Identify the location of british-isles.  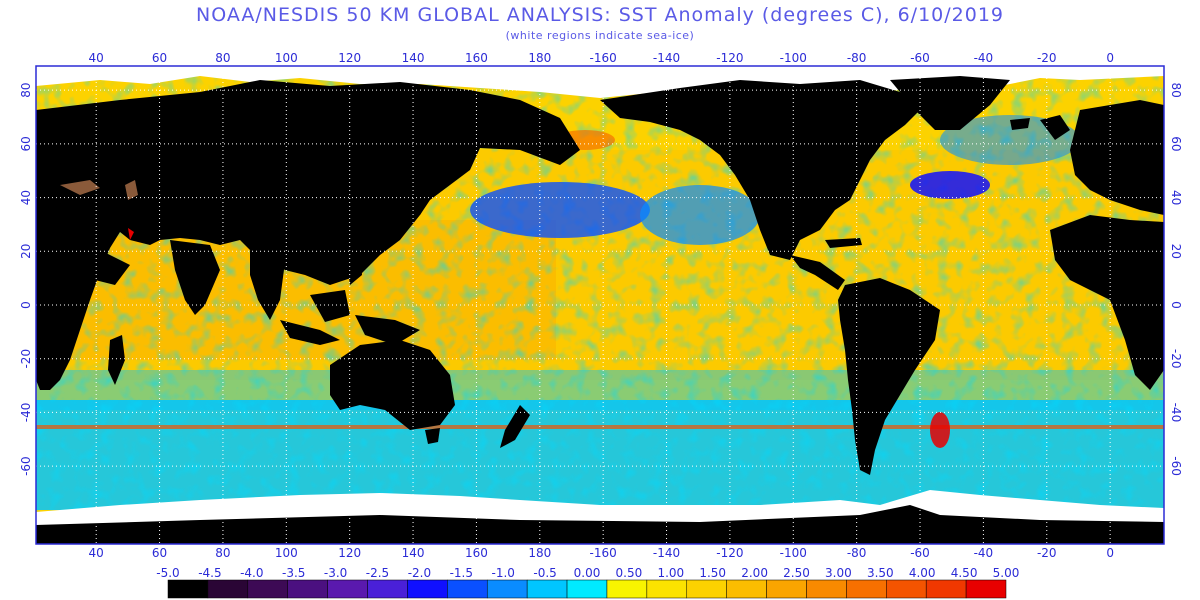
(1055, 127).